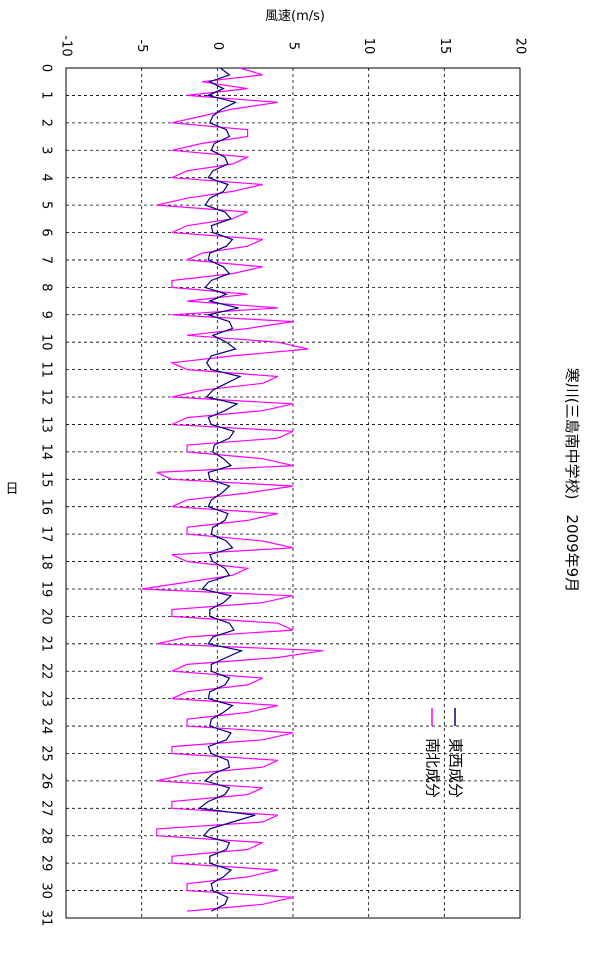 The height and width of the screenshot is (974, 604). I want to click on data-line, so click(226, 489).